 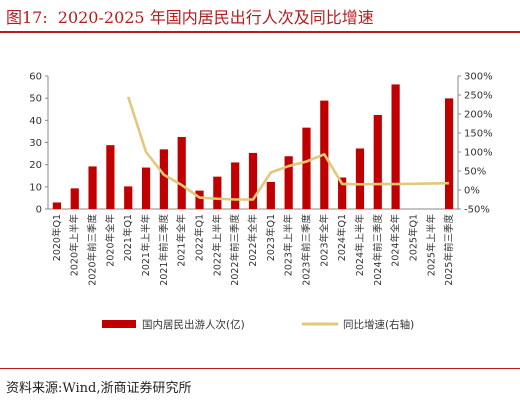 What do you see at coordinates (200, 237) in the screenshot?
I see `category-label: 2022年Q1` at bounding box center [200, 237].